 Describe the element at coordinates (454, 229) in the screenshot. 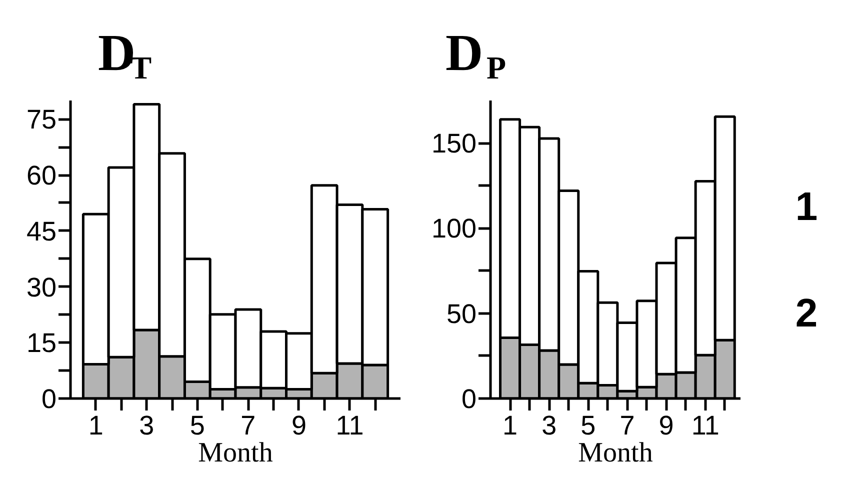

I see `y-tick-label: 100` at that location.